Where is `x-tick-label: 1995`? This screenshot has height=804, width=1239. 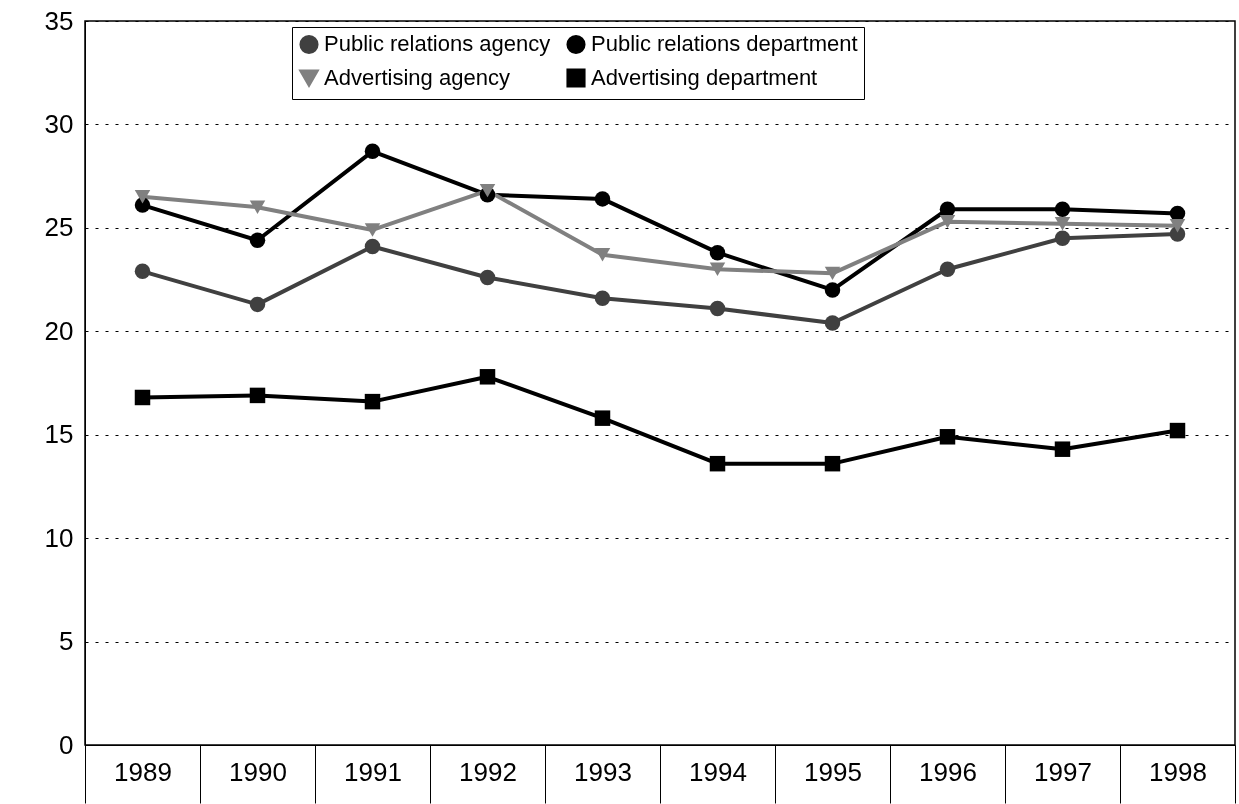 x-tick-label: 1995 is located at coordinates (833, 771).